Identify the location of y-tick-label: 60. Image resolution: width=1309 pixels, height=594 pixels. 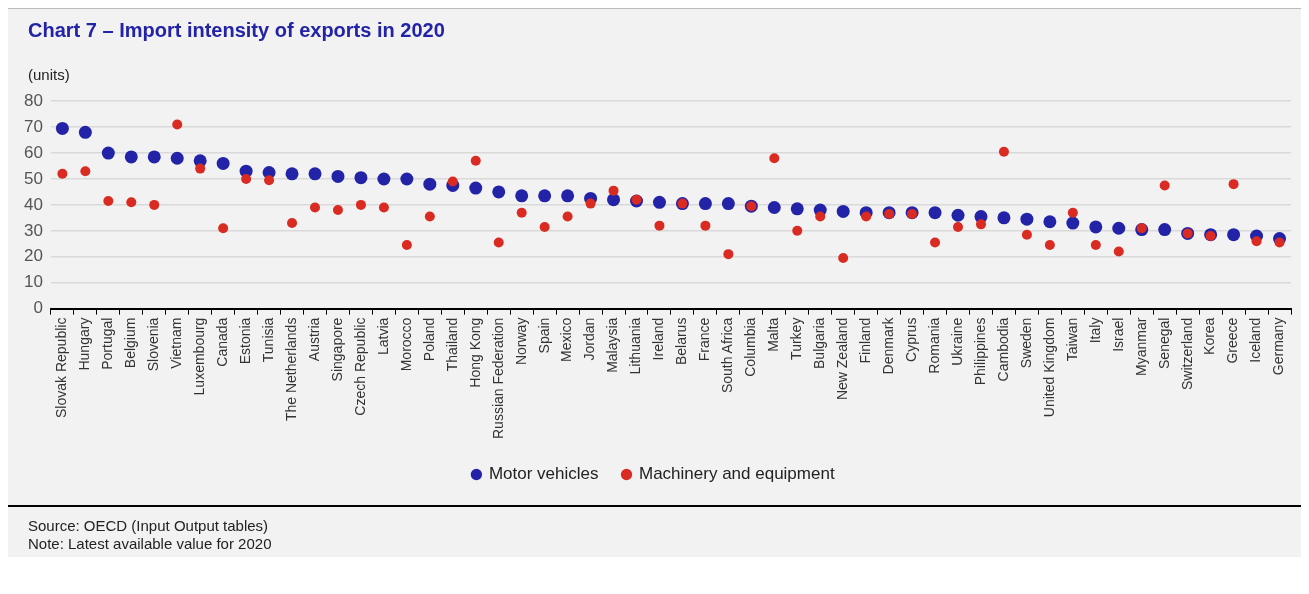
(33, 152).